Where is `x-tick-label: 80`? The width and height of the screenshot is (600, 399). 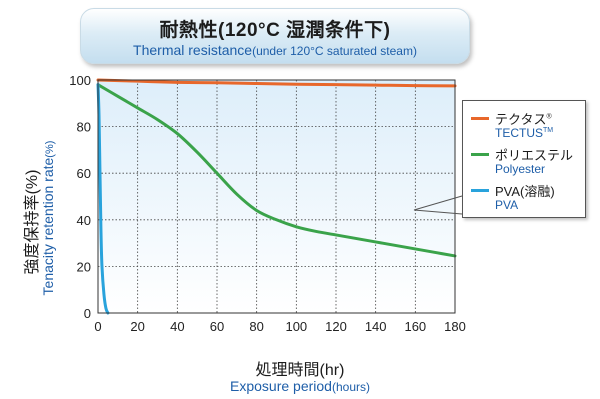
x-tick-label: 80 is located at coordinates (256, 326).